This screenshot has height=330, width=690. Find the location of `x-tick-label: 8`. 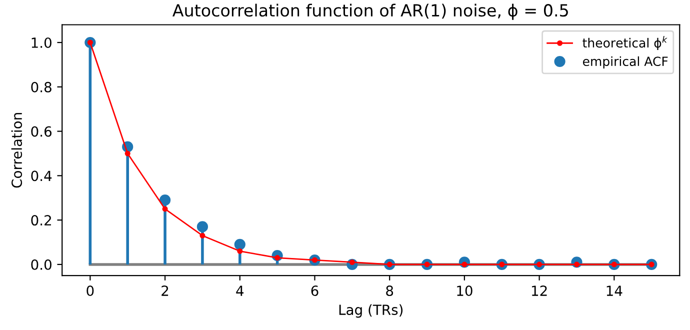

x-tick-label: 8 is located at coordinates (390, 291).